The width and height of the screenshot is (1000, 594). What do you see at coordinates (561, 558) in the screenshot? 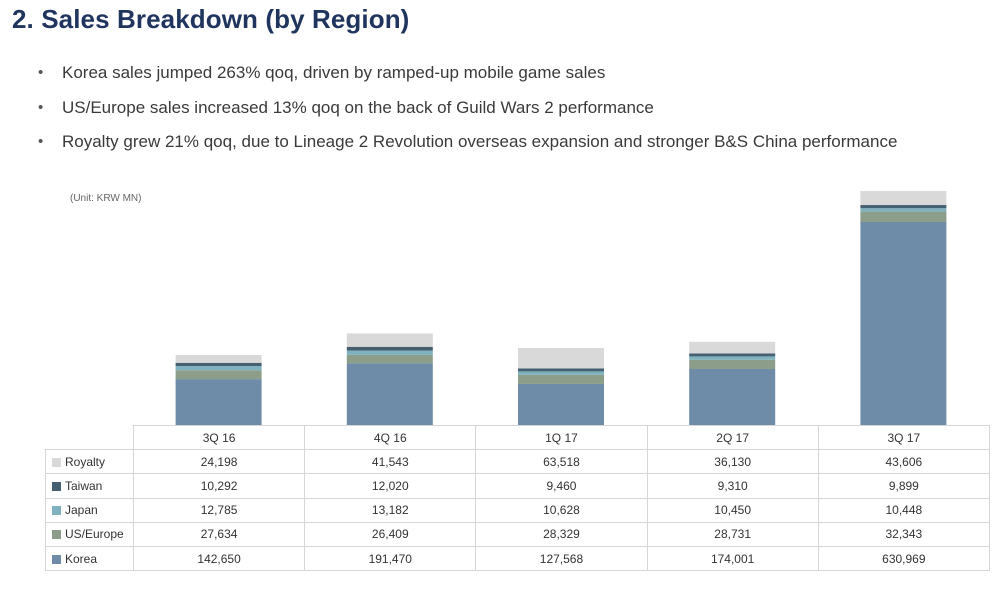
I see `value-korea: 127,568` at bounding box center [561, 558].